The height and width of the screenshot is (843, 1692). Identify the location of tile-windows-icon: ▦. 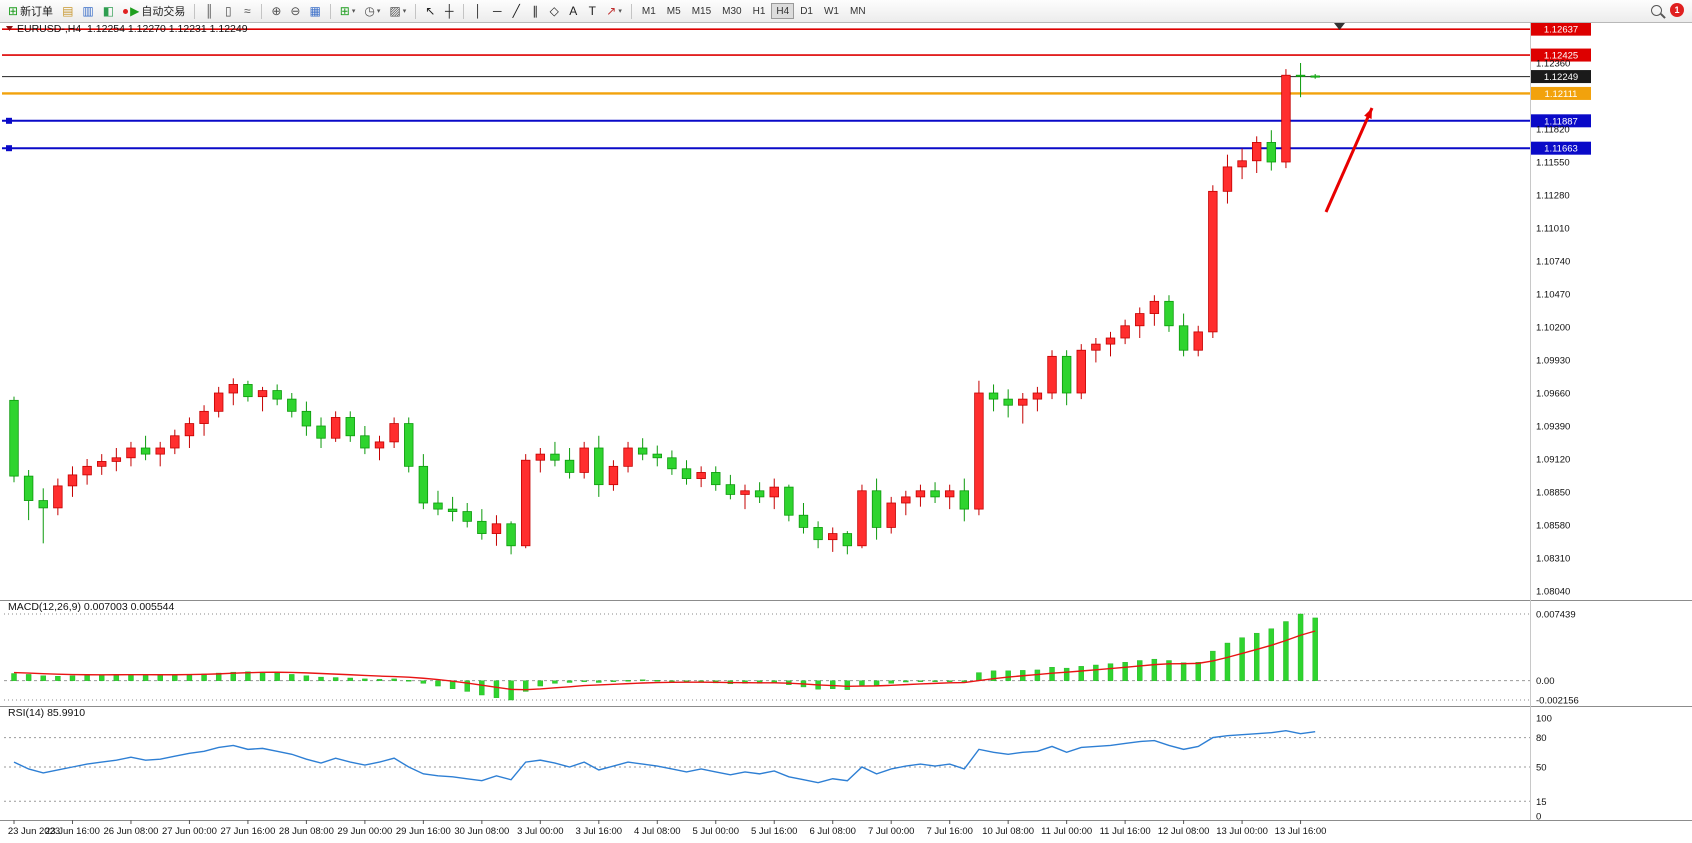
(315, 11).